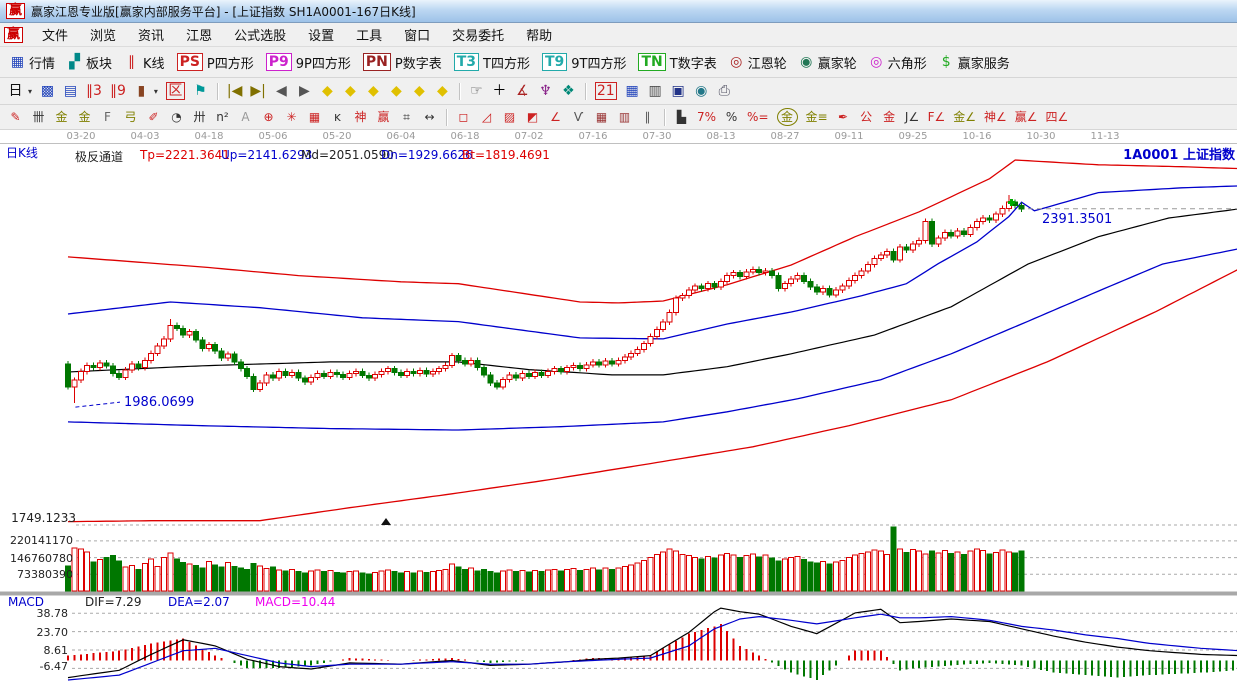 This screenshot has width=1237, height=681. I want to click on tb-period-day: 日 ▾, so click(20, 91).